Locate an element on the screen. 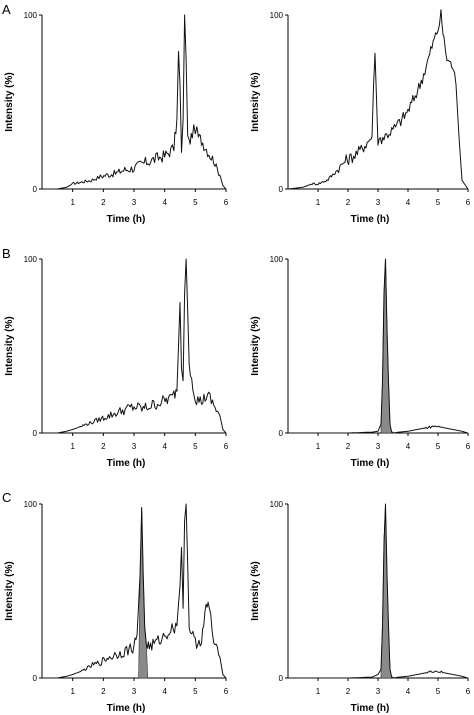  panel-label-c: C is located at coordinates (7, 497).